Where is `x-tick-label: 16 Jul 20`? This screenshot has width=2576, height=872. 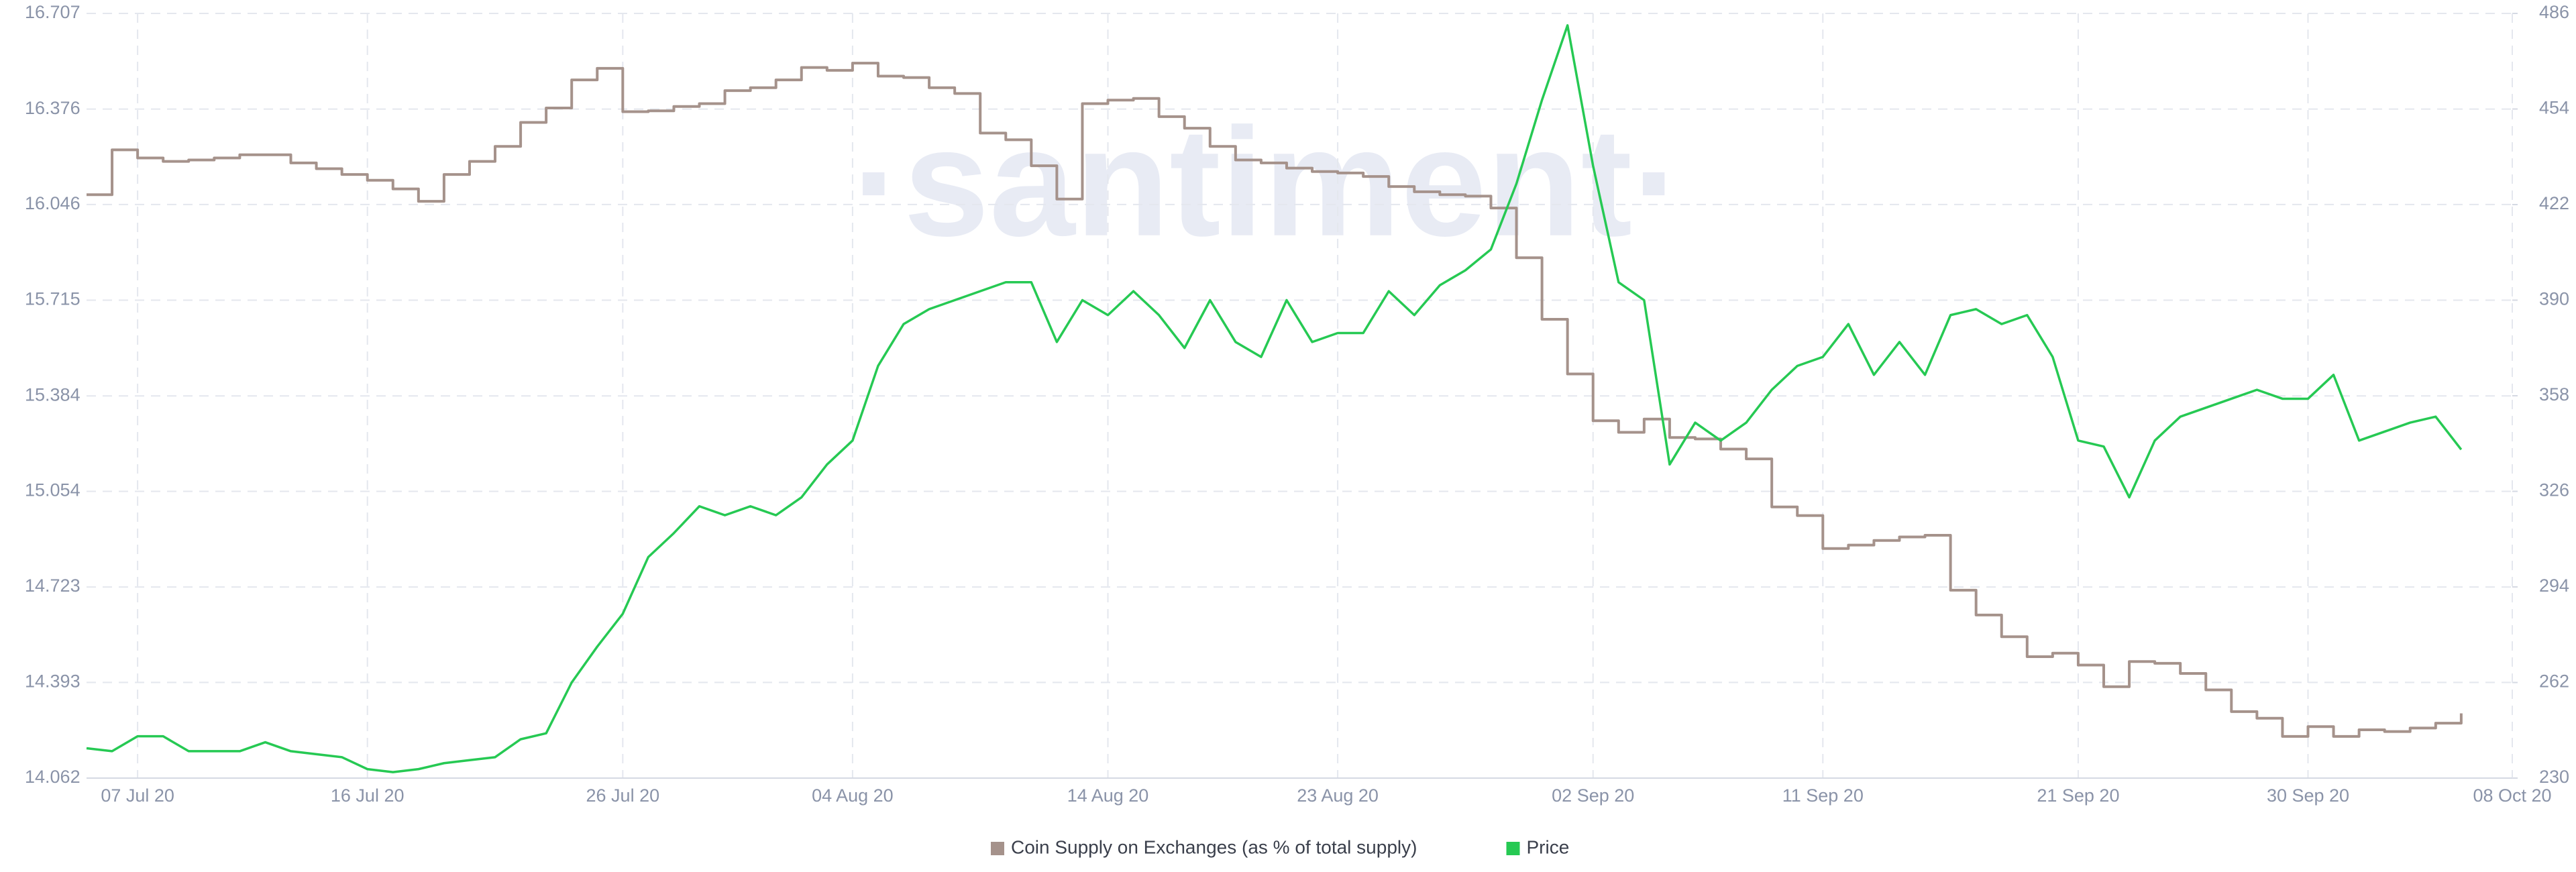
x-tick-label: 16 Jul 20 is located at coordinates (368, 795).